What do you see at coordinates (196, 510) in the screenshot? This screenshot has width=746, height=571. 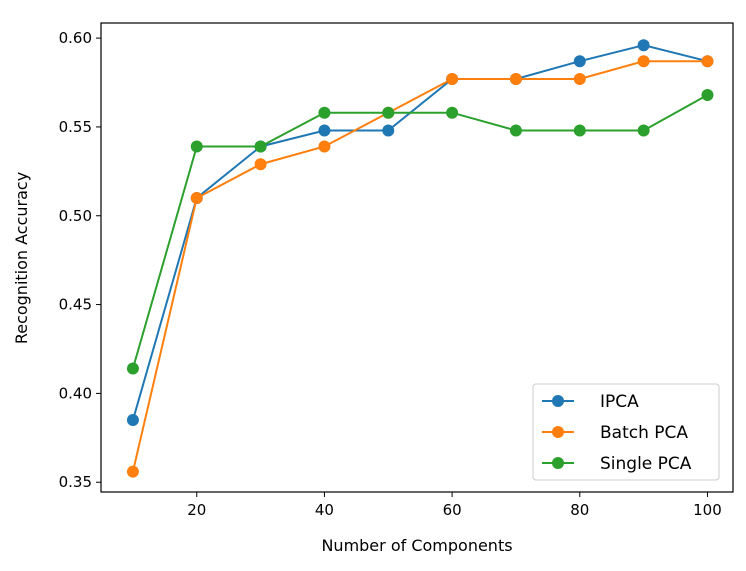 I see `x-tick-label: 20` at bounding box center [196, 510].